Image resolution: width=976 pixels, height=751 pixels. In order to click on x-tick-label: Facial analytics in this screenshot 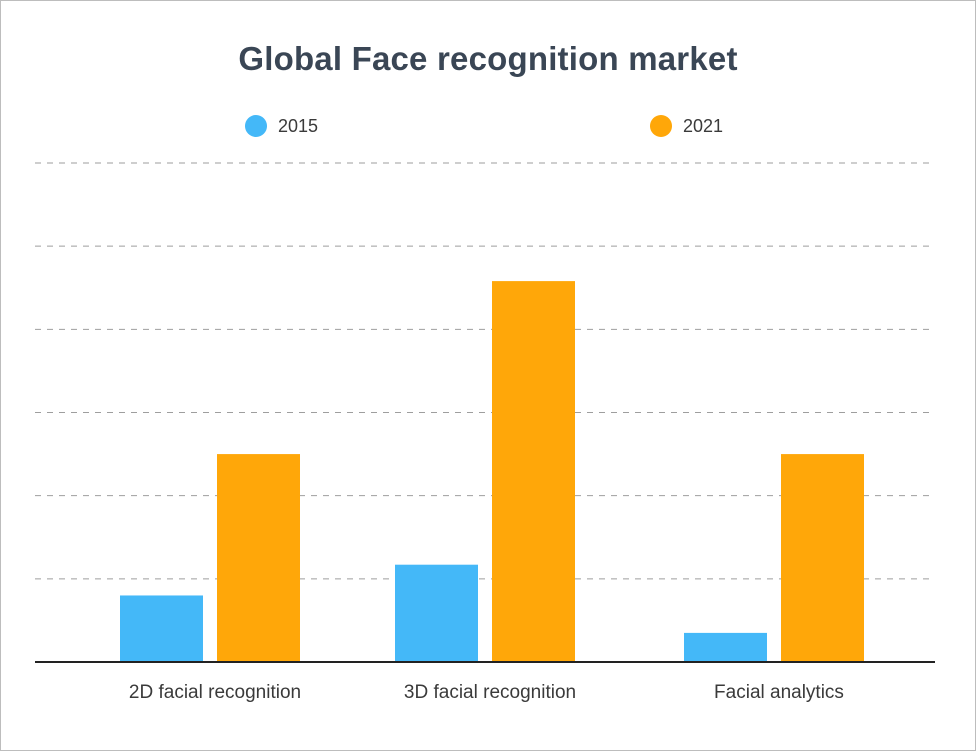, I will do `click(779, 692)`.